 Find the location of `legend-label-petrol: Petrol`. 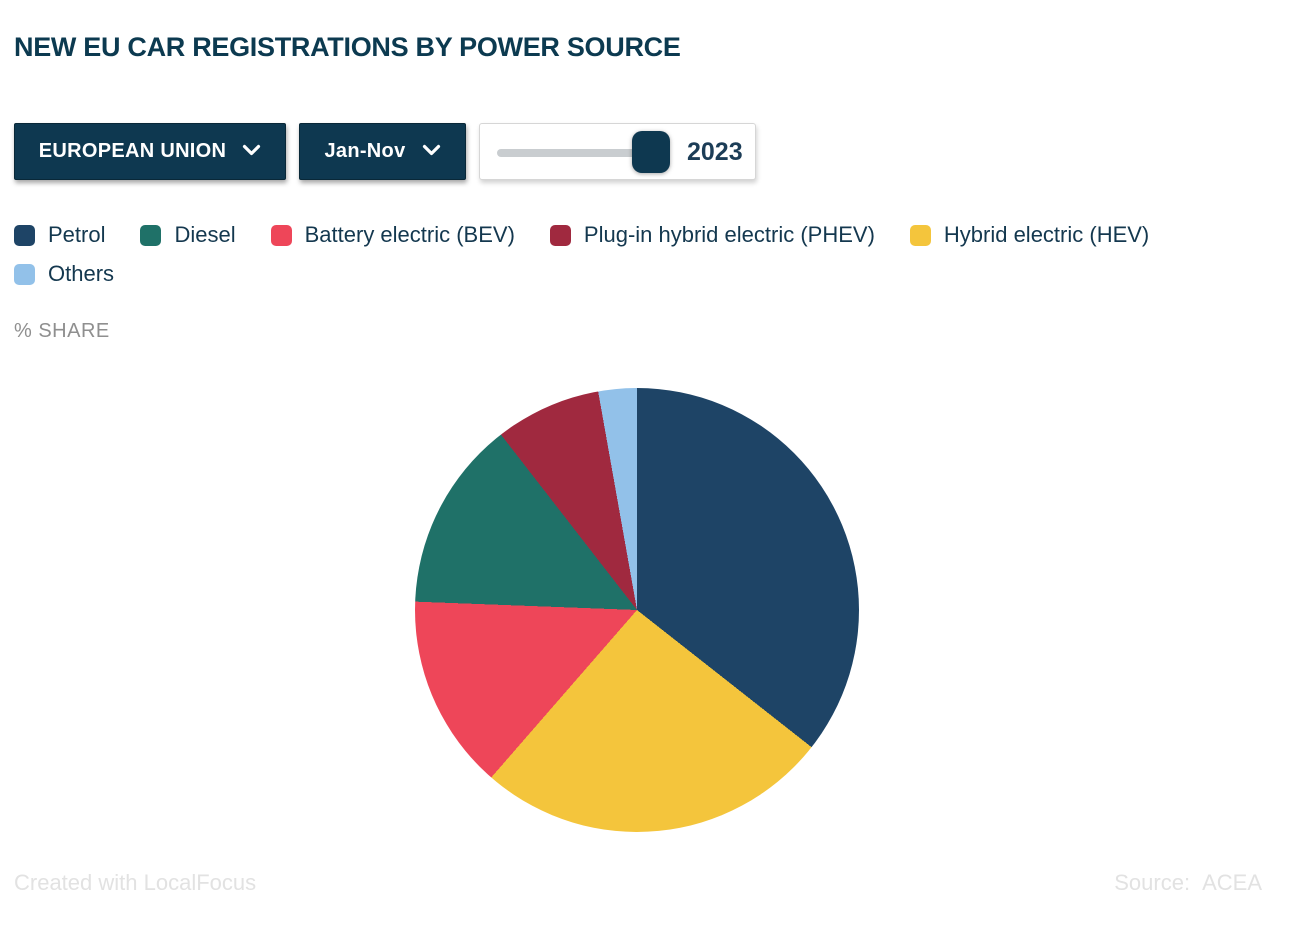

legend-label-petrol: Petrol is located at coordinates (77, 234).